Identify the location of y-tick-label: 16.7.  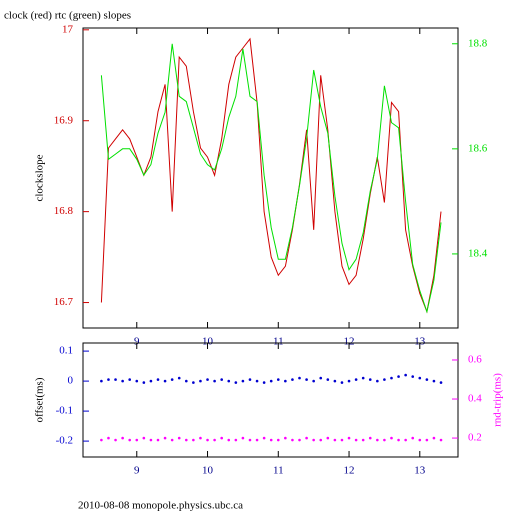
(64, 302).